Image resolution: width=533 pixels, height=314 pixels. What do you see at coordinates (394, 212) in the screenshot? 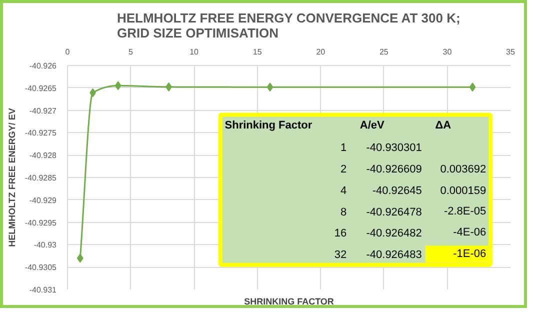
I see `annotation: -40.926478` at bounding box center [394, 212].